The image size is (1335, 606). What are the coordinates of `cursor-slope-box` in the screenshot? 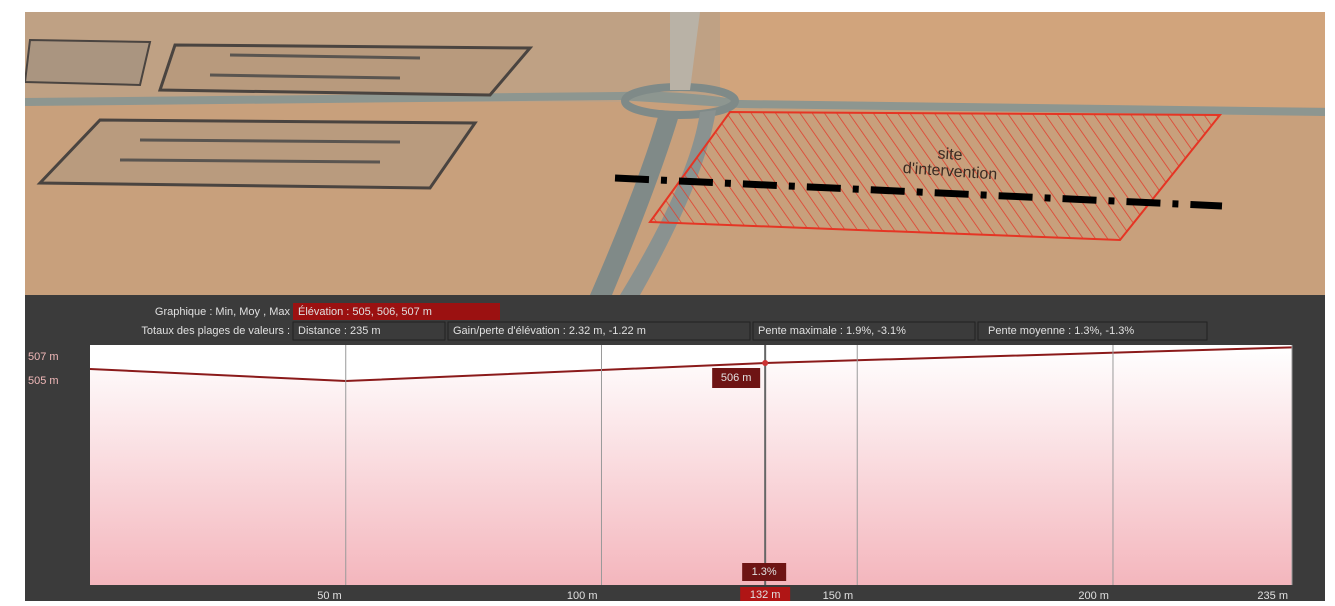 It's located at (764, 572).